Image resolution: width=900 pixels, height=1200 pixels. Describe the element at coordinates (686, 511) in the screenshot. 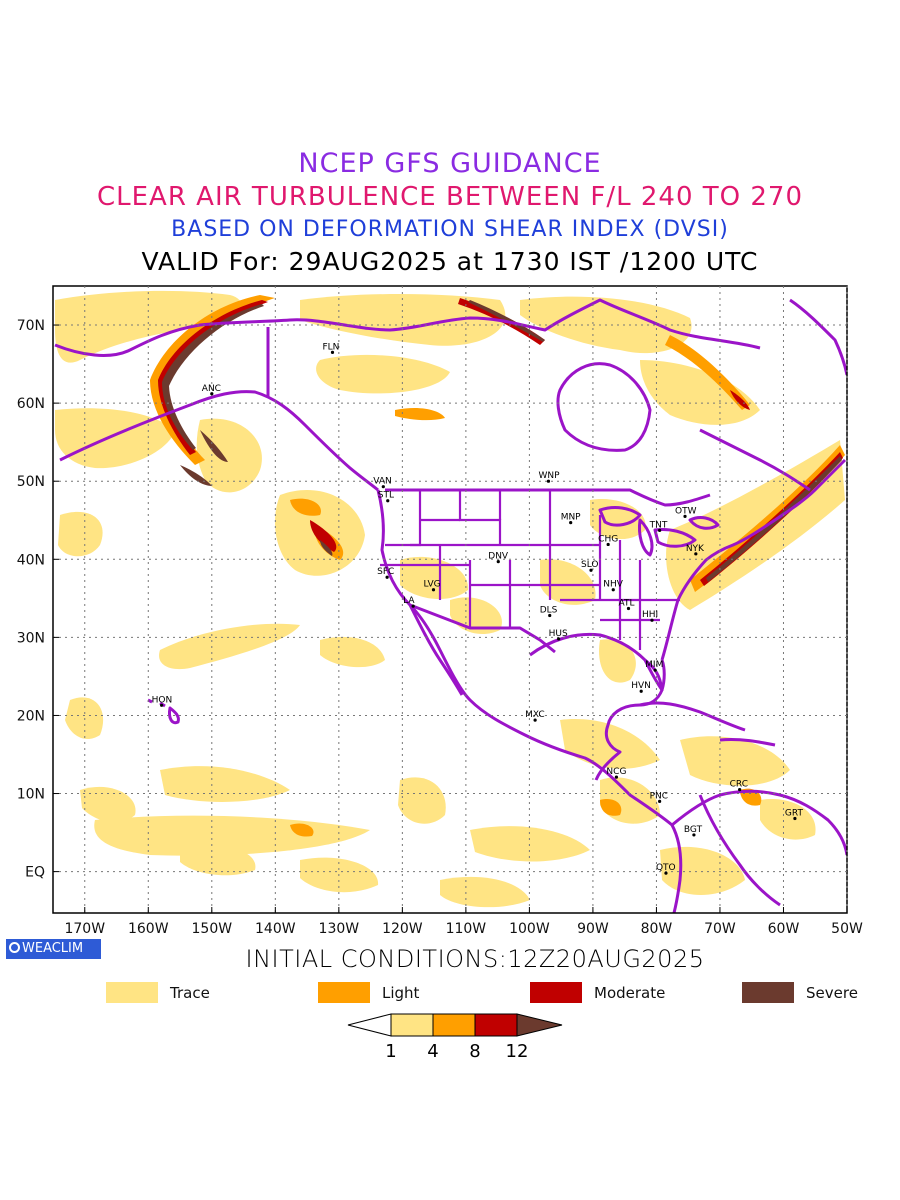

I see `station-label: OTW` at that location.